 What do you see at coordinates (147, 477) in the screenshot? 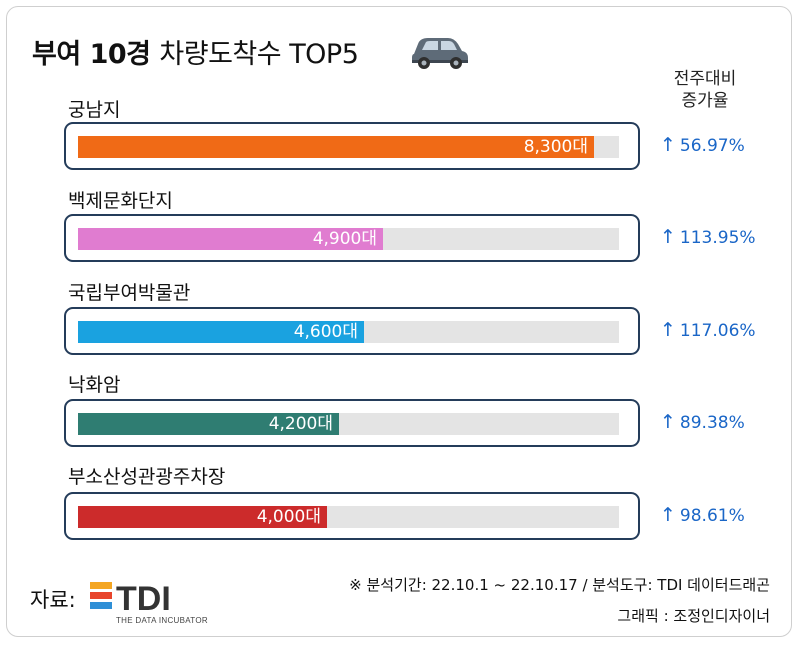
I see `category-label-busosanseong-parking: 부소산성관광주차장` at bounding box center [147, 477].